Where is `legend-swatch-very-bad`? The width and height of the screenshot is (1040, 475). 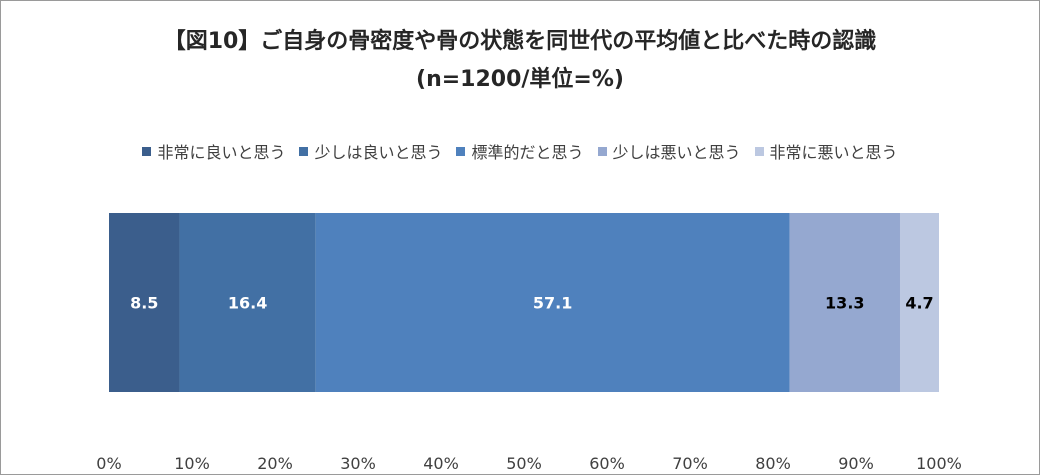 legend-swatch-very-bad is located at coordinates (759, 151).